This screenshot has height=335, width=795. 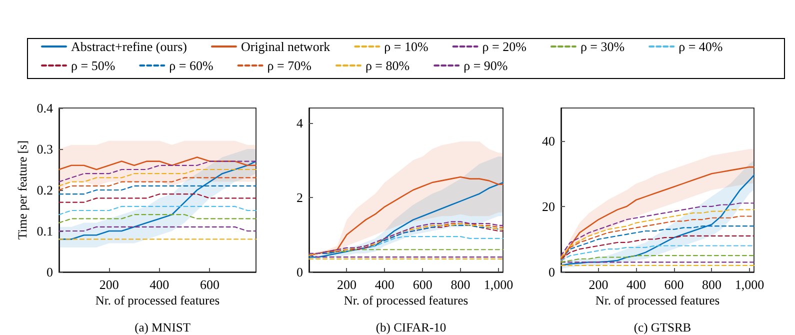 I want to click on y-axis-title: Time per feature [s], so click(x=23, y=190).